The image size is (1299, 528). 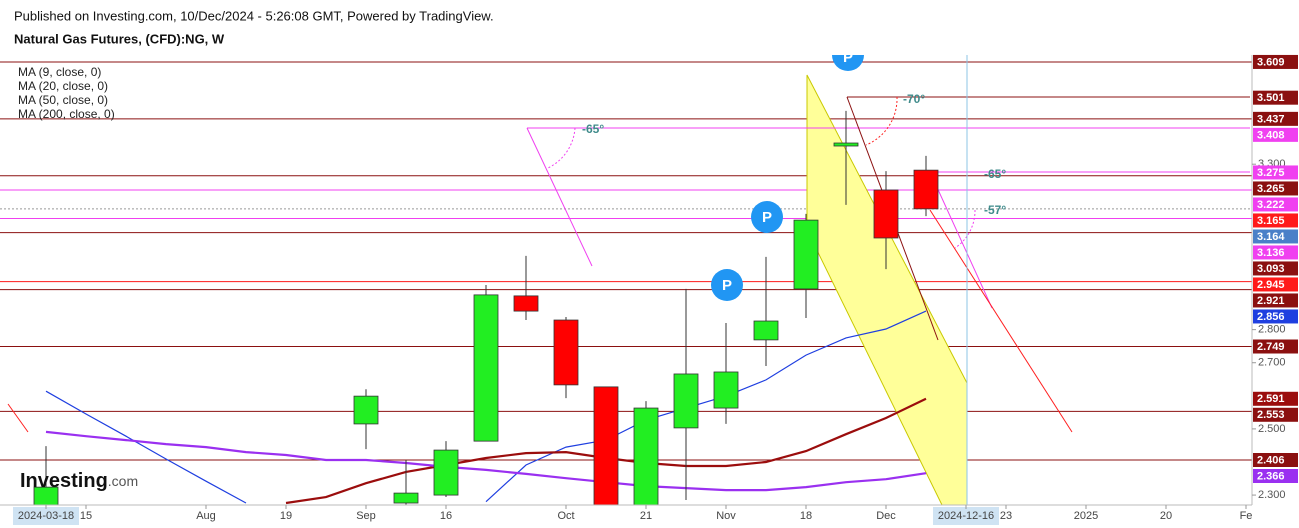 What do you see at coordinates (119, 38) in the screenshot?
I see `symbol-title: Natural Gas Futures, (CFD):NG, W` at bounding box center [119, 38].